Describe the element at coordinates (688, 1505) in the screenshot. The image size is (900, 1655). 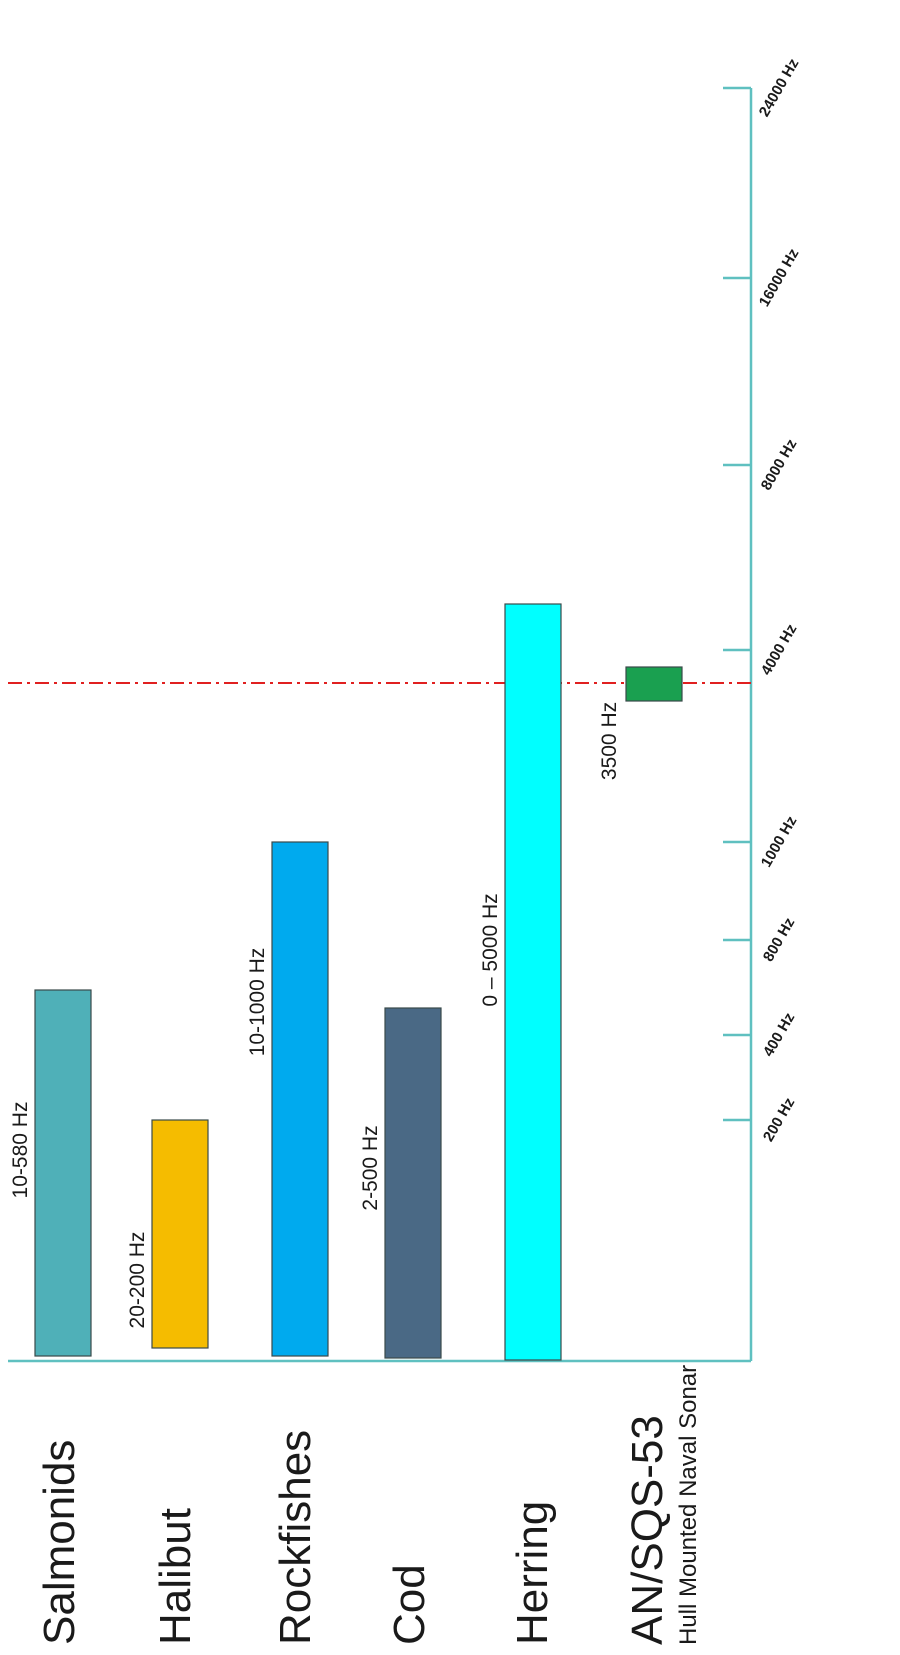
I see `category-subtitle: Hull Mounted Naval Sonar` at that location.